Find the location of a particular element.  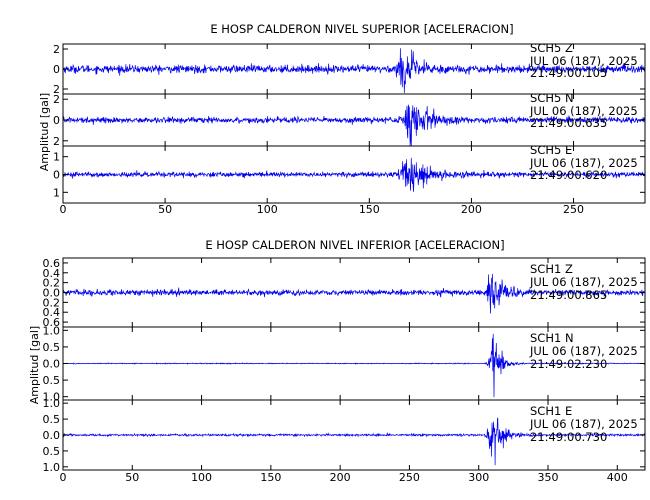

station-annotation-line: 21:49:00.620 is located at coordinates (568, 175).